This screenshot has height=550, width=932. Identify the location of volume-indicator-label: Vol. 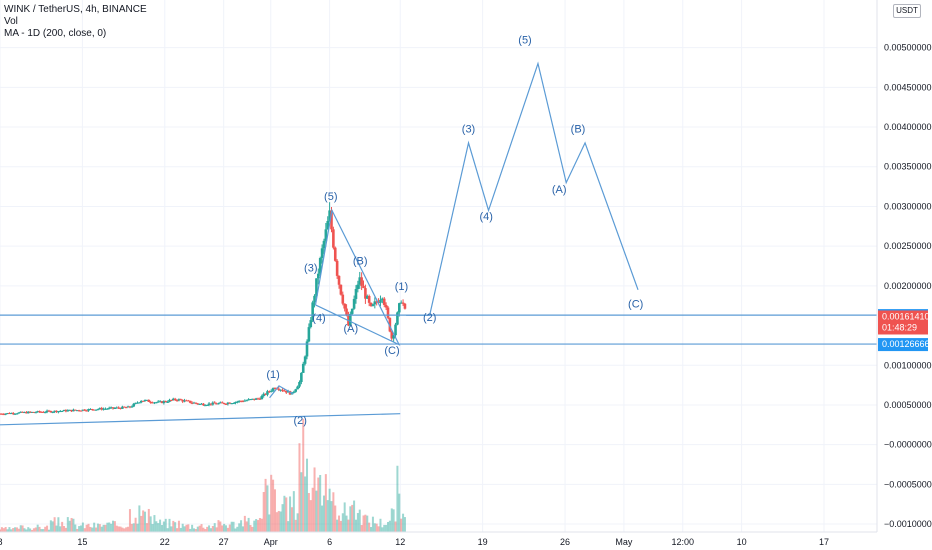
(11, 21).